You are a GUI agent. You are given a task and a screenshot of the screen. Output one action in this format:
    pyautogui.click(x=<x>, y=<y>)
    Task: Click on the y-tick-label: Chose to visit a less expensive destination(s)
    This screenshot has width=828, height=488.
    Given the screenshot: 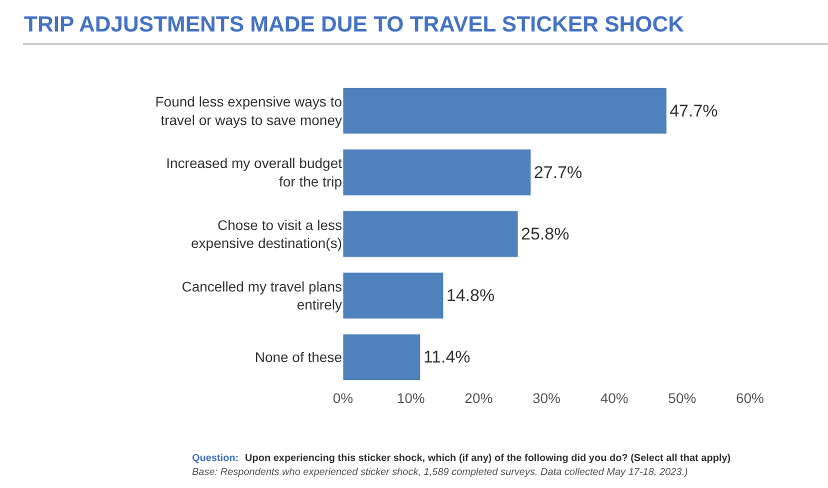 What is the action you would take?
    pyautogui.click(x=266, y=233)
    